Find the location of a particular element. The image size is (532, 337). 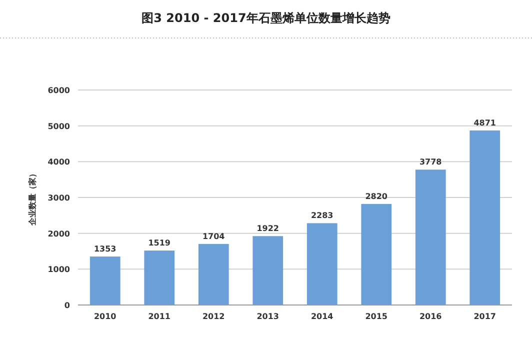

data-label: 3778 is located at coordinates (430, 162).